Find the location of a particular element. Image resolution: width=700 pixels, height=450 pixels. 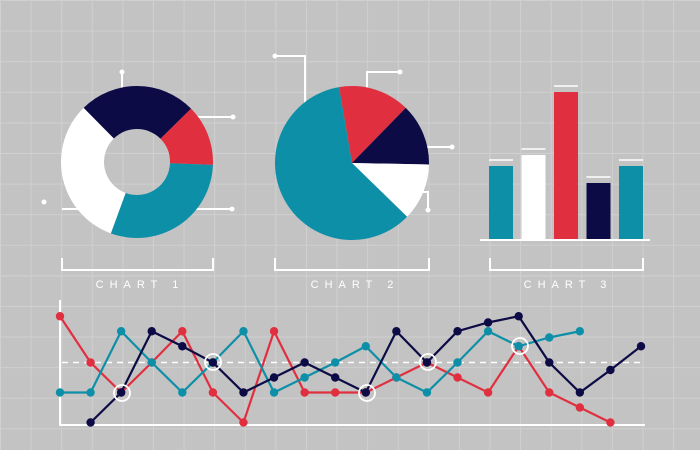

chart-title: CHART 2 is located at coordinates (355, 285).